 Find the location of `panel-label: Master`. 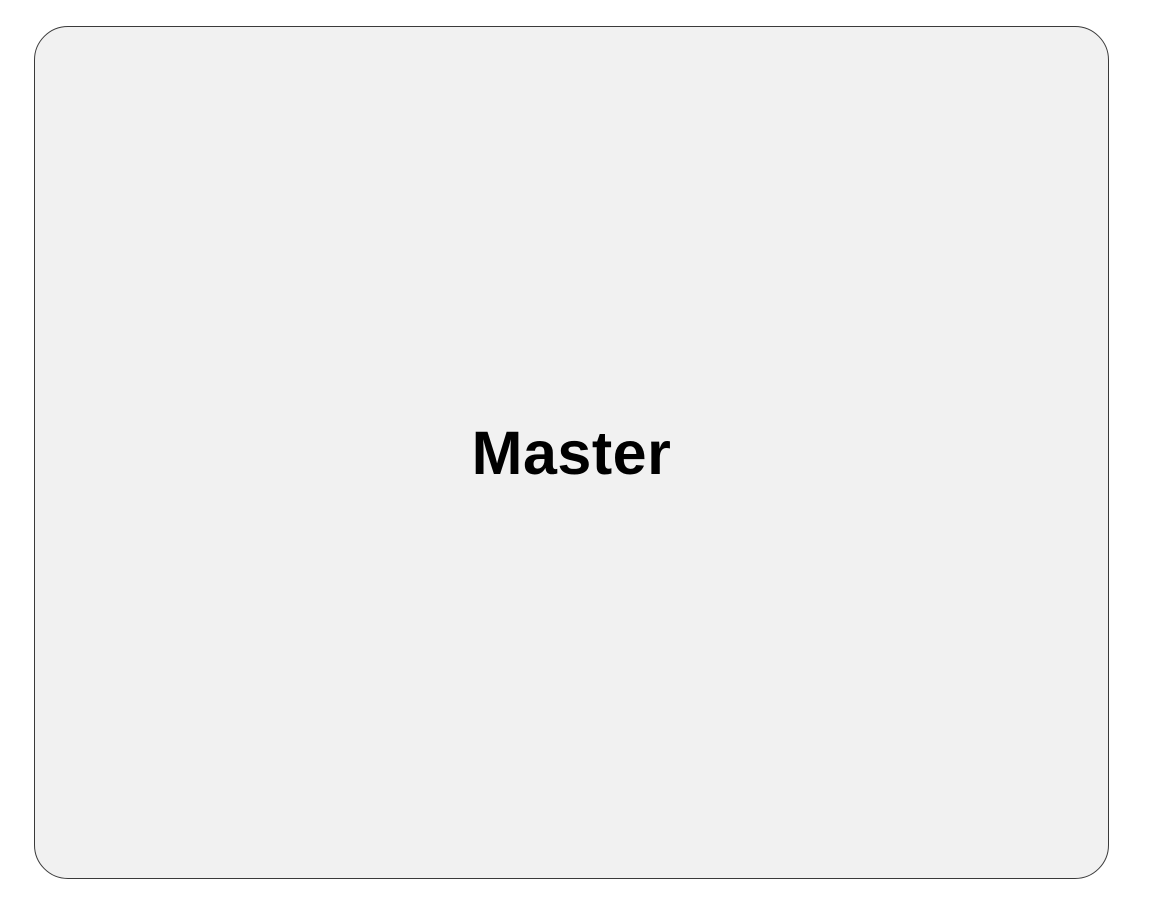

panel-label: Master is located at coordinates (571, 453).